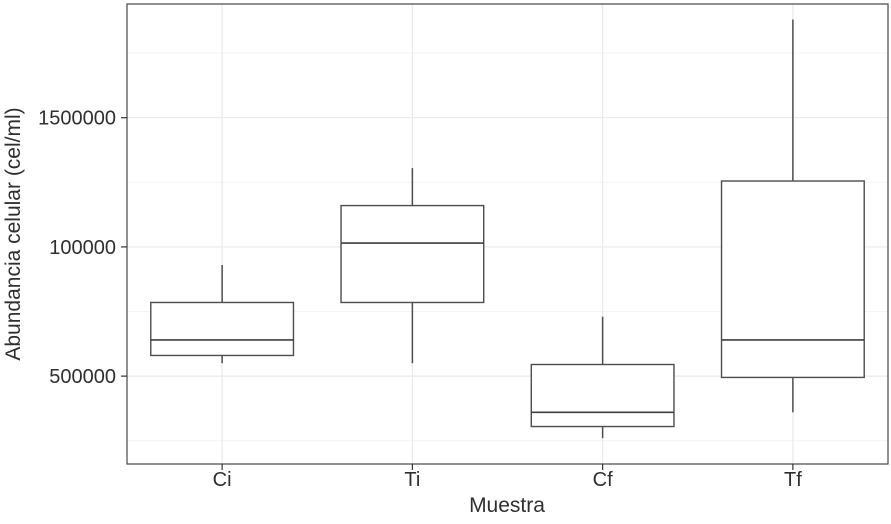 This screenshot has width=891, height=524. I want to click on box-cf, so click(602, 377).